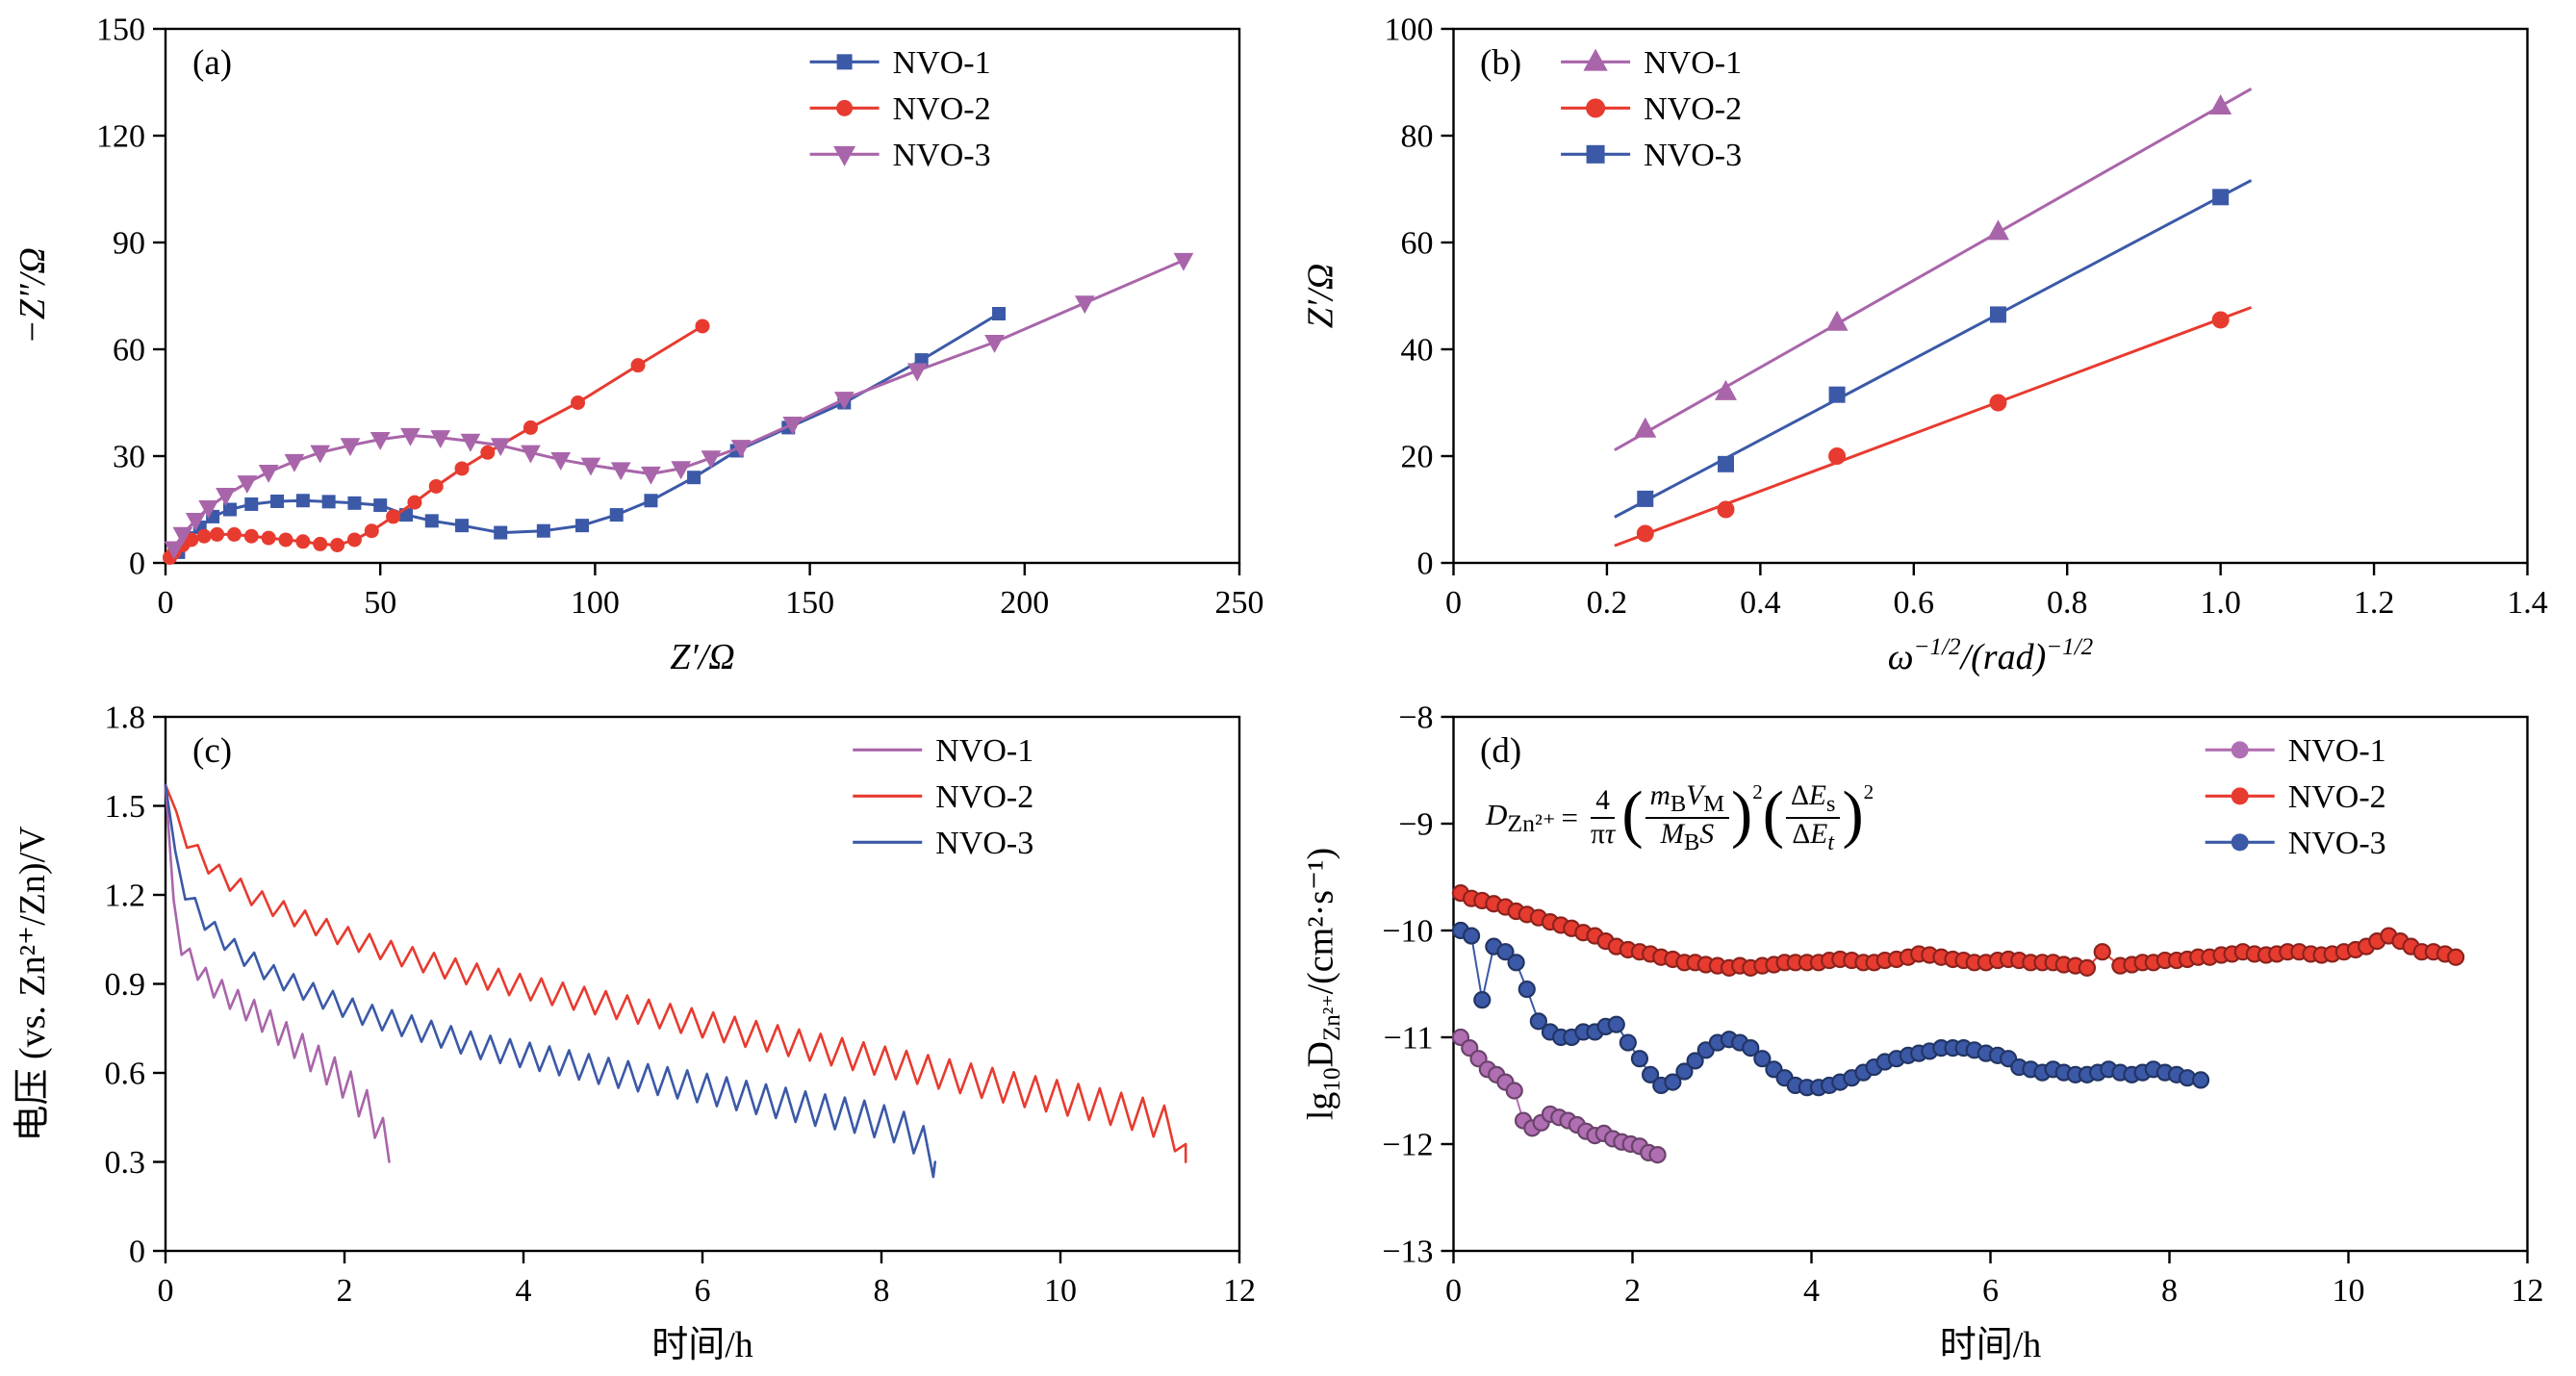  What do you see at coordinates (1680, 817) in the screenshot?
I see `diffusion-coefficient-formula: DZn²⁺ = 4 πτ(mBVM MBS) 2(ΔEs ΔEt) 2` at bounding box center [1680, 817].